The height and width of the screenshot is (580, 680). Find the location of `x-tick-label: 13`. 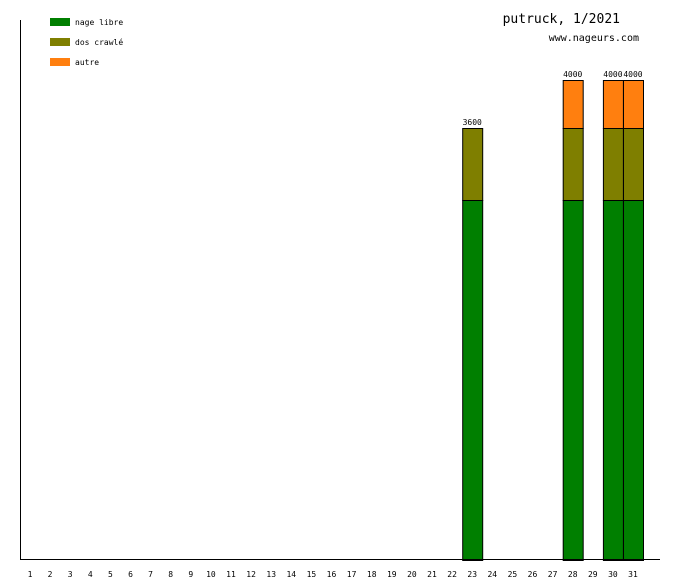

x-tick-label: 13 is located at coordinates (271, 574).